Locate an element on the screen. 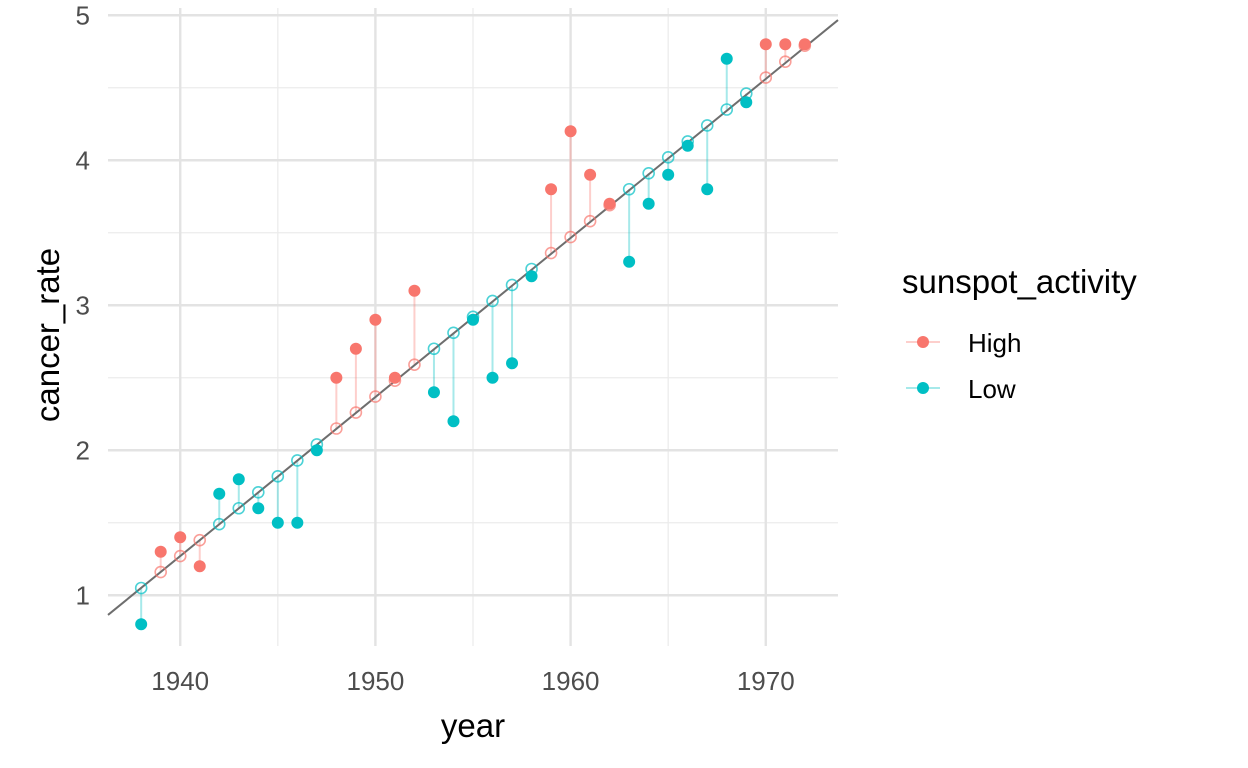 The width and height of the screenshot is (1248, 768). legend-key-point-low is located at coordinates (923, 388).